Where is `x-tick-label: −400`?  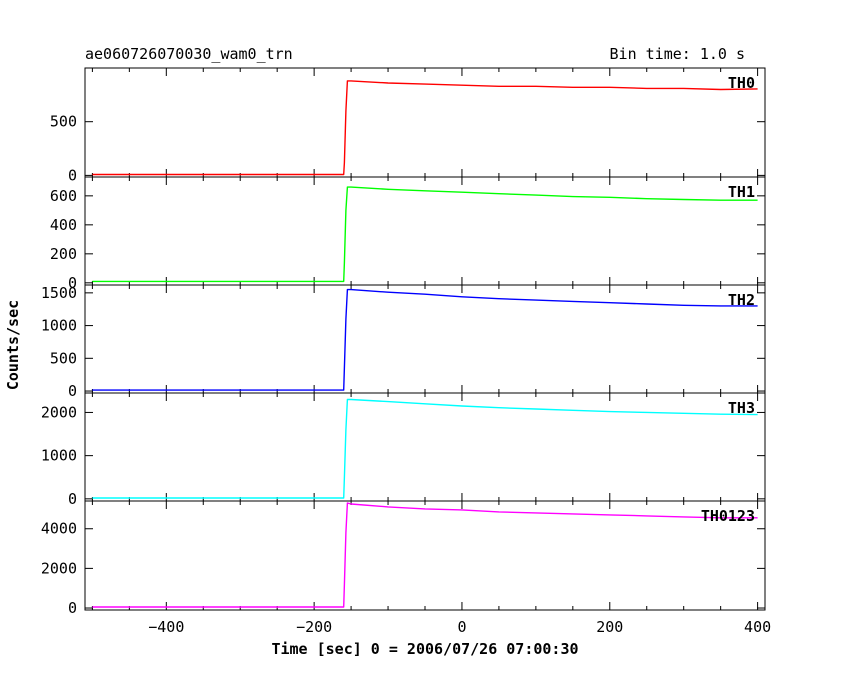
x-tick-label: −400 is located at coordinates (166, 627).